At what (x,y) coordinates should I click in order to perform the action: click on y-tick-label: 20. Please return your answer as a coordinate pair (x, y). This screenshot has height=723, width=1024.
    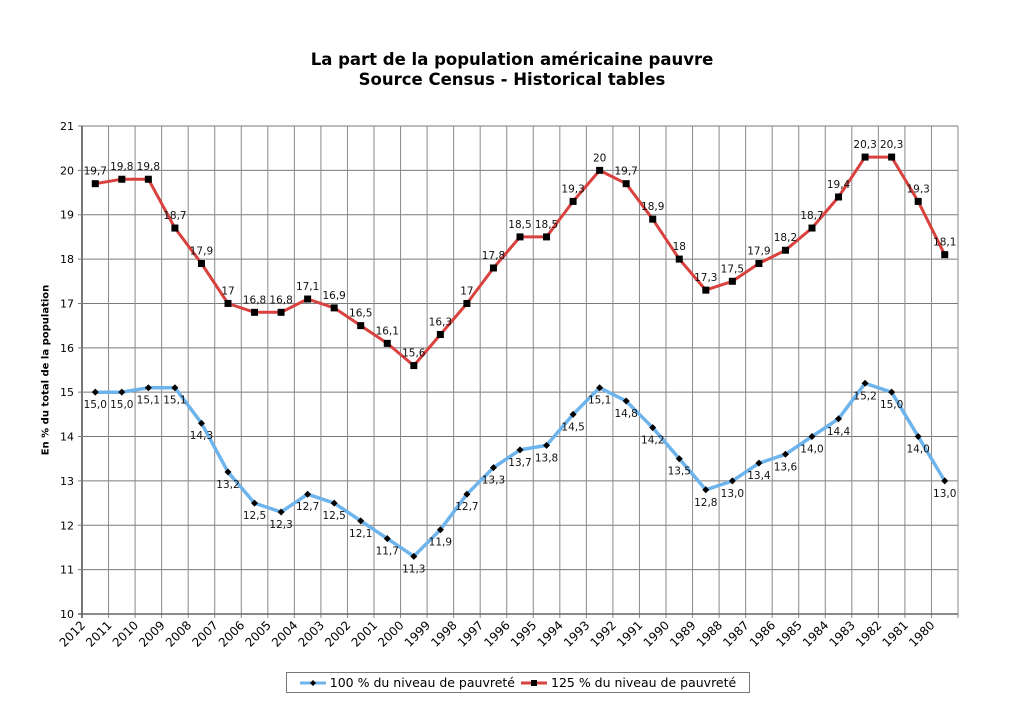
    Looking at the image, I should click on (67, 170).